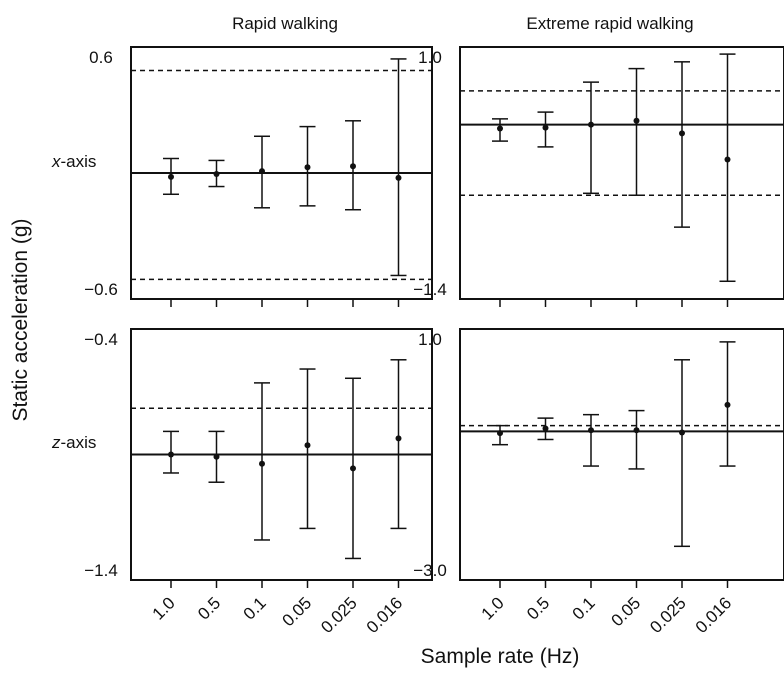 The height and width of the screenshot is (673, 784). What do you see at coordinates (101, 289) in the screenshot?
I see `y-tick-label-bottom: −0.6` at bounding box center [101, 289].